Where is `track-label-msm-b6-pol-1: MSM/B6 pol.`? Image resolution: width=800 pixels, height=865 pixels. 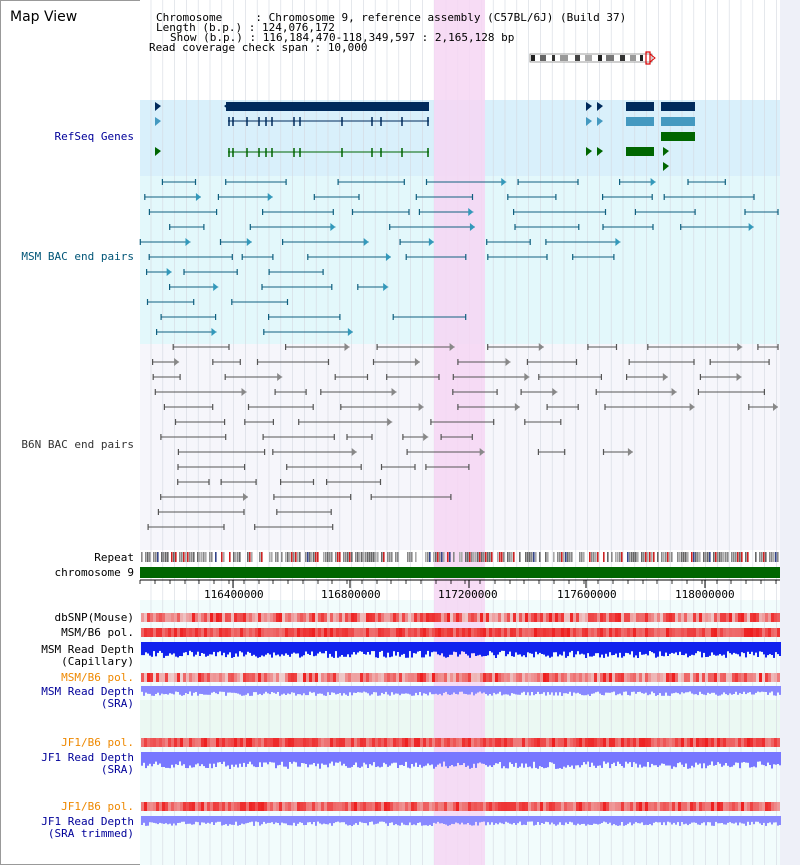 track-label-msm-b6-pol-1: MSM/B6 pol. is located at coordinates (97, 632).